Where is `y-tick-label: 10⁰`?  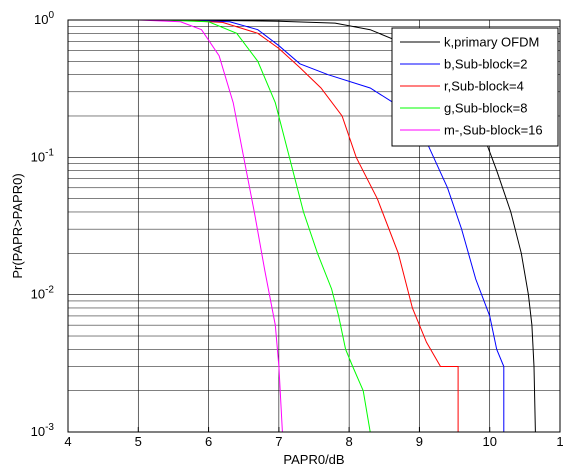
y-tick-label: 10⁰ is located at coordinates (44, 18).